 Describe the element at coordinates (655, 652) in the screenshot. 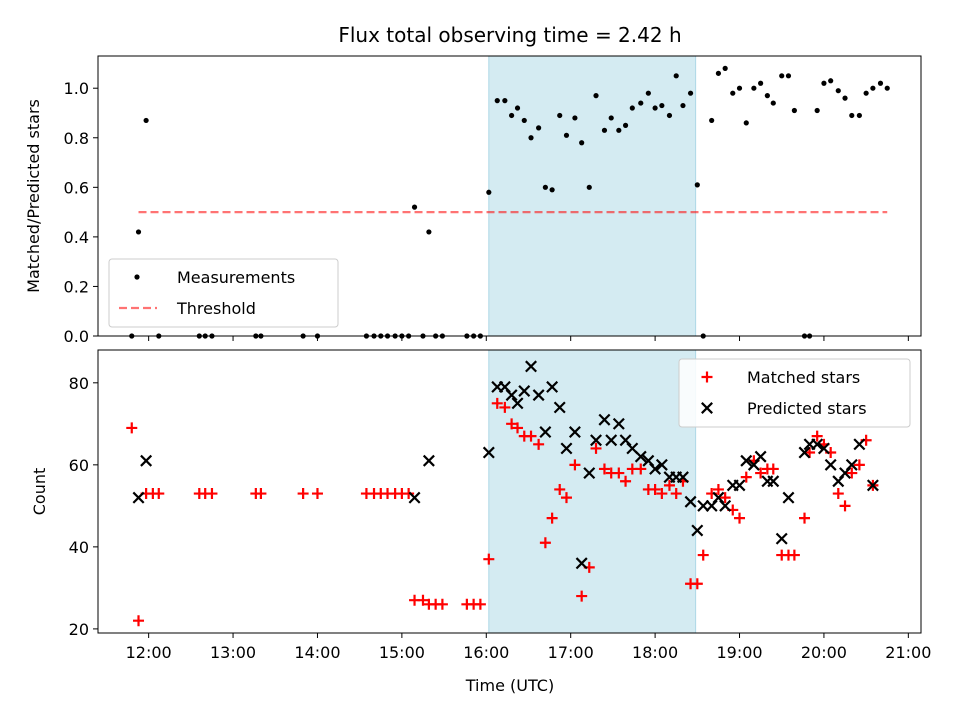

I see `x-tick-label: 18:00` at that location.